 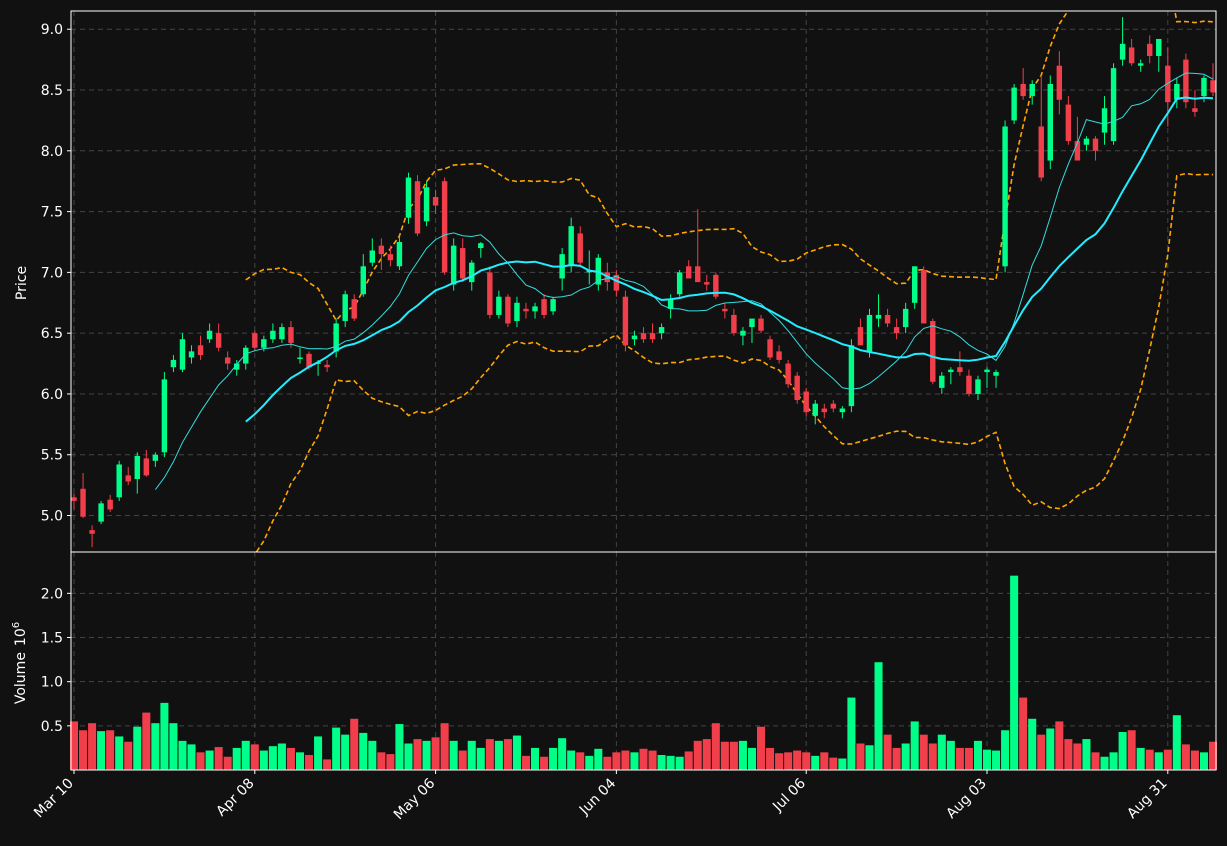 What do you see at coordinates (56, 273) in the screenshot?
I see `price-y-axis: 5.0 5.5 6.0 6.5 7.0 7.5 8.0 8.5 9.0` at bounding box center [56, 273].